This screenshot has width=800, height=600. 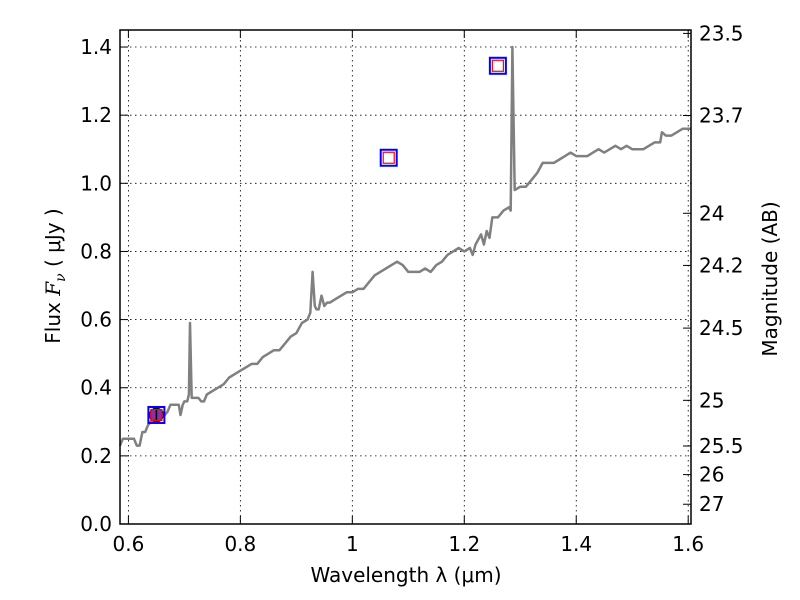 I want to click on y-tick-label: 0.0, so click(x=96, y=524).